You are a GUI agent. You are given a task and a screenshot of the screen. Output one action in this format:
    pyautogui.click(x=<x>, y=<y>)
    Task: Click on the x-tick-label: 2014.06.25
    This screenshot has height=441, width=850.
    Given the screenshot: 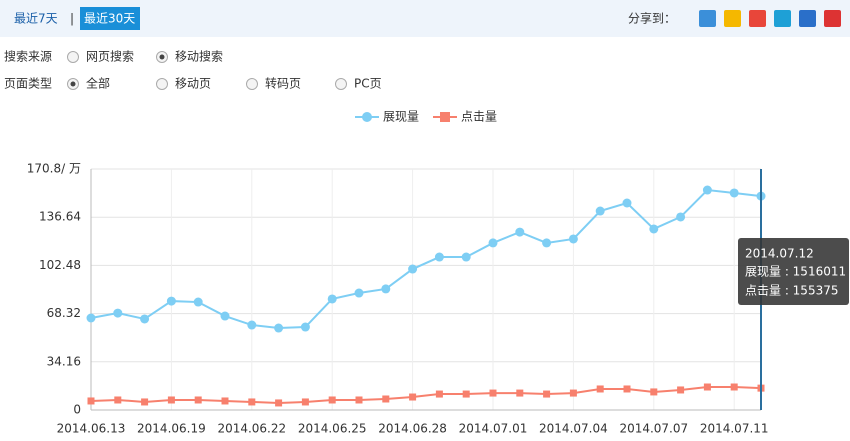 What is the action you would take?
    pyautogui.click(x=332, y=429)
    